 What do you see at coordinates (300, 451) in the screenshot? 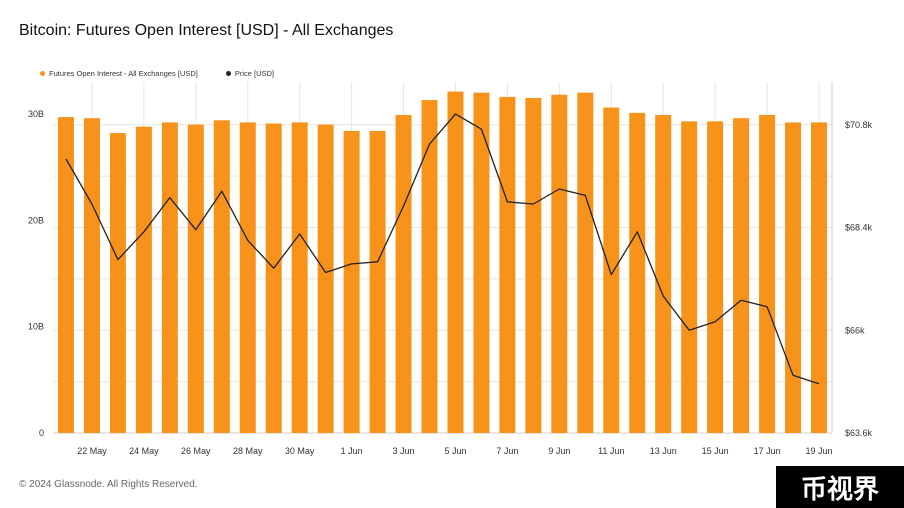
I see `x-tick-label: 30 May` at bounding box center [300, 451].